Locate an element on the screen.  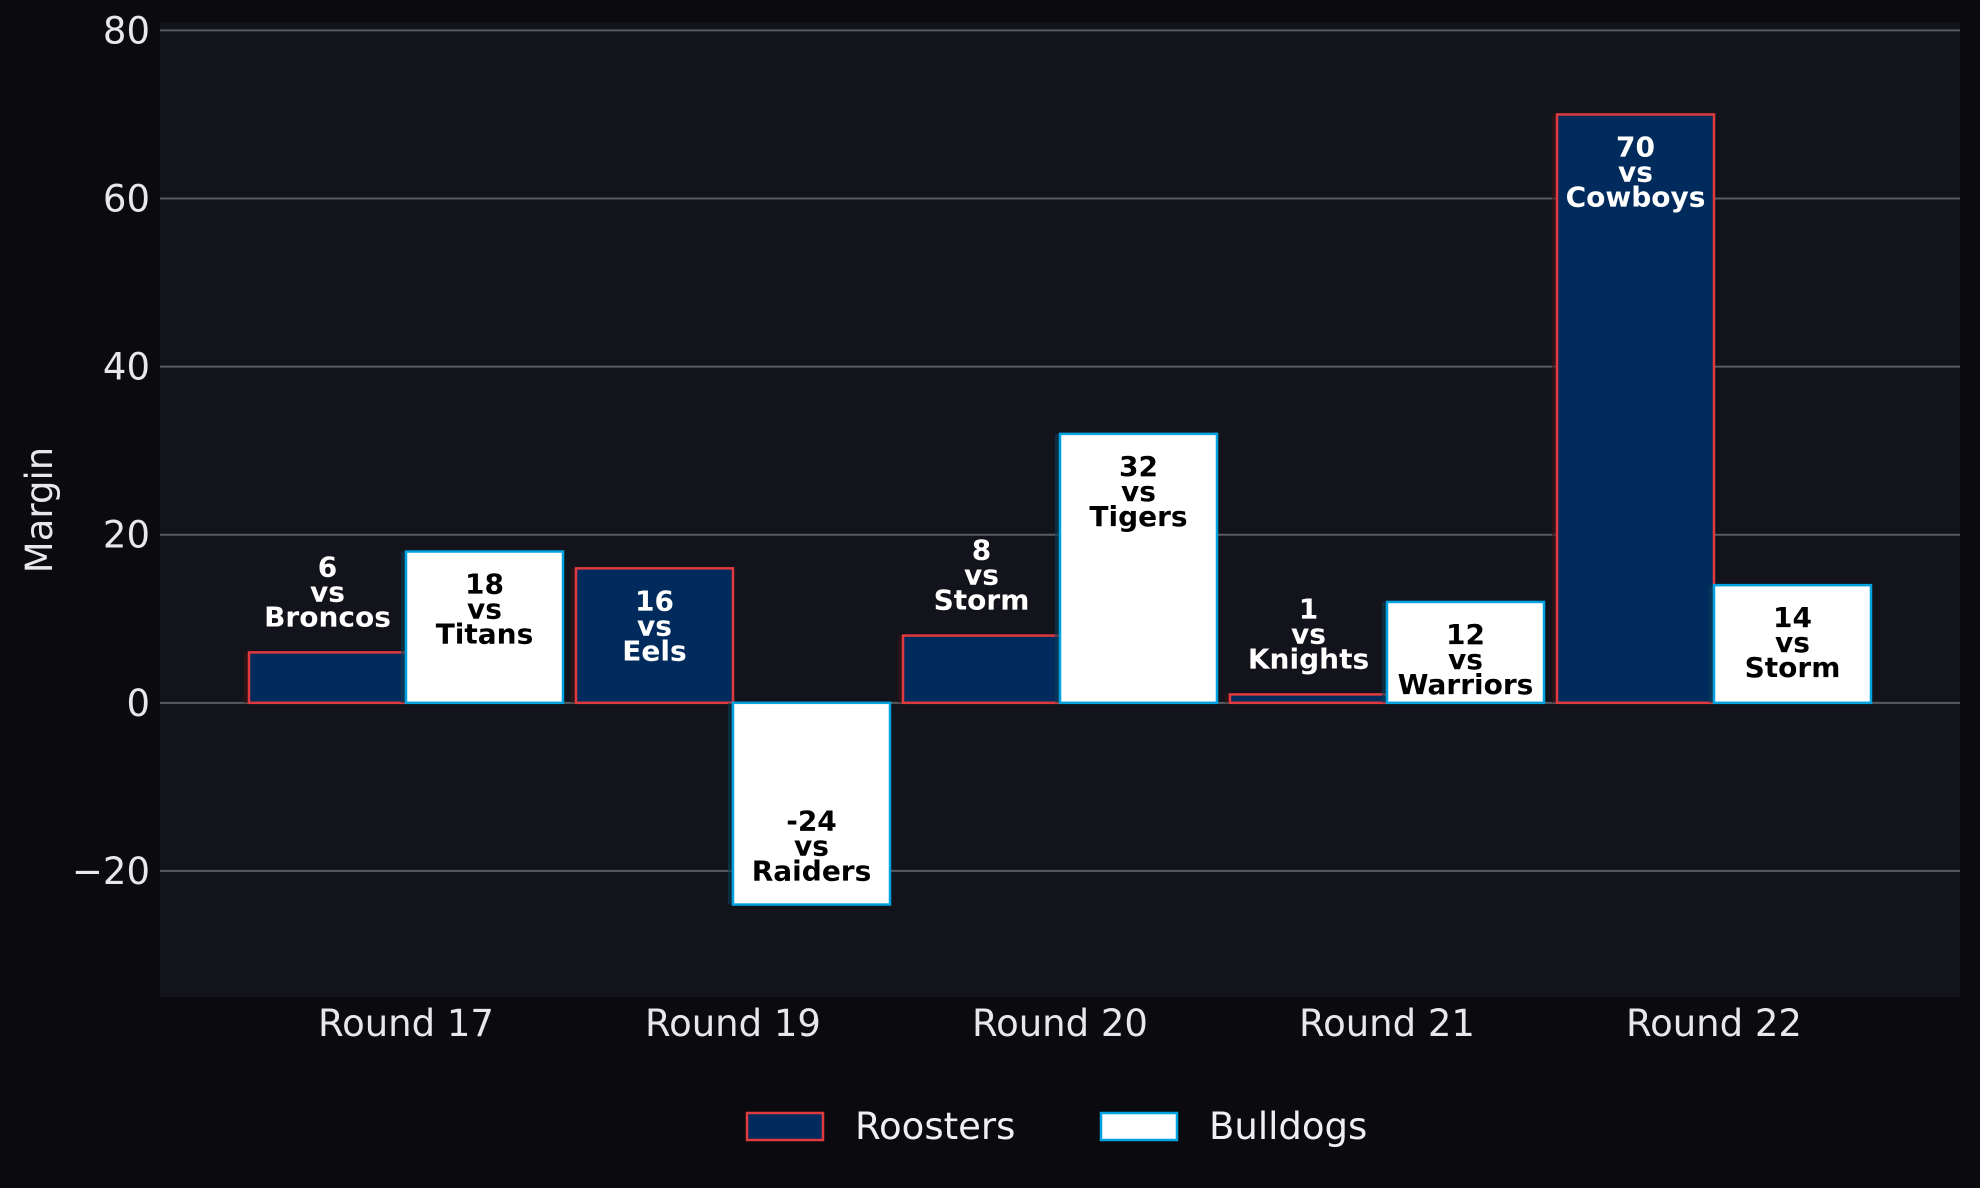
x-tick-label: Round 19 is located at coordinates (733, 1023).